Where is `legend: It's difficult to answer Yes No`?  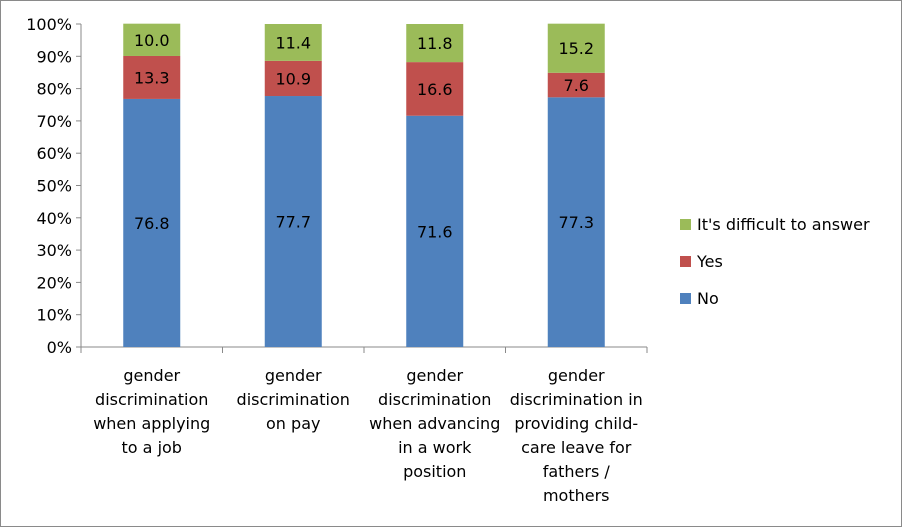 legend: It's difficult to answer Yes No is located at coordinates (775, 261).